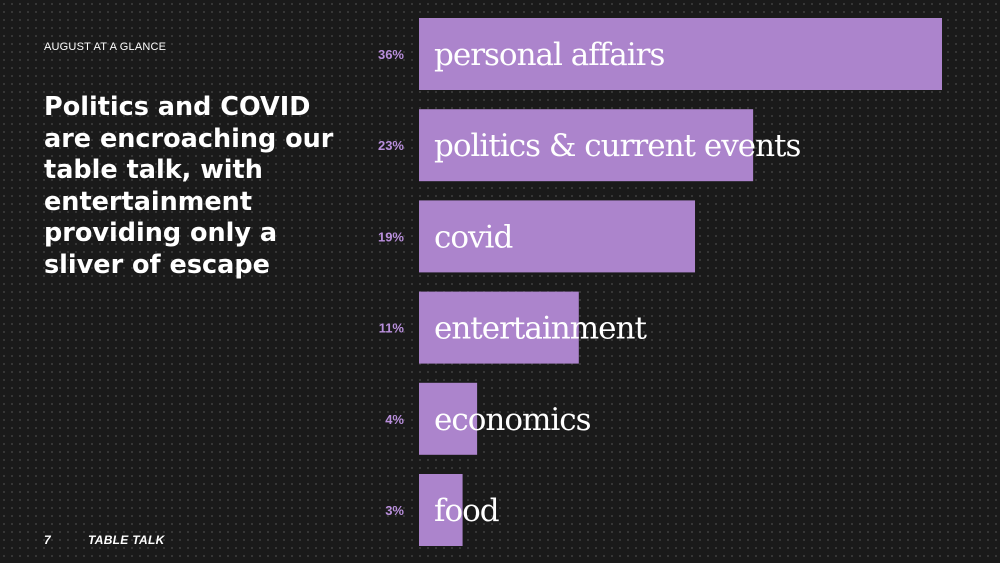 This screenshot has height=563, width=1000. Describe the element at coordinates (680, 54) in the screenshot. I see `bar-personal-affairs` at that location.